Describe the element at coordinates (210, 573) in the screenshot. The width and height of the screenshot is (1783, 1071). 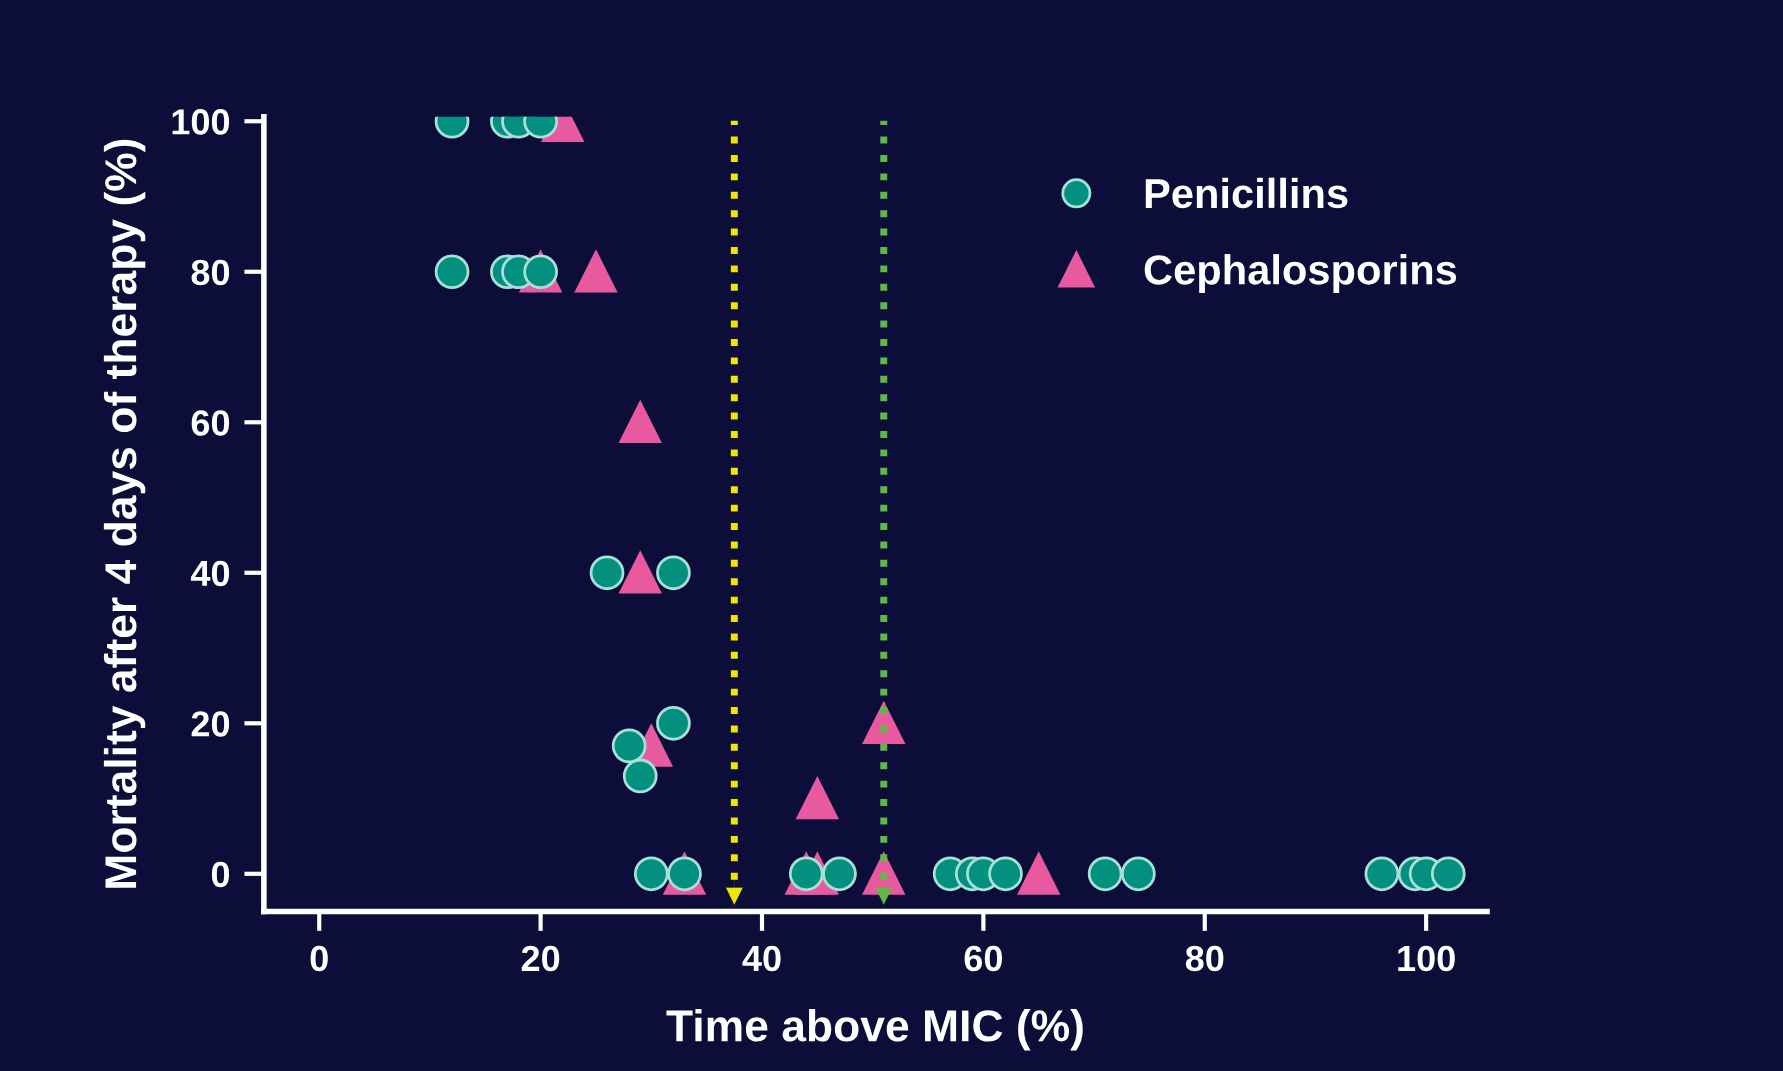
I see `y-tick-label: 40` at that location.